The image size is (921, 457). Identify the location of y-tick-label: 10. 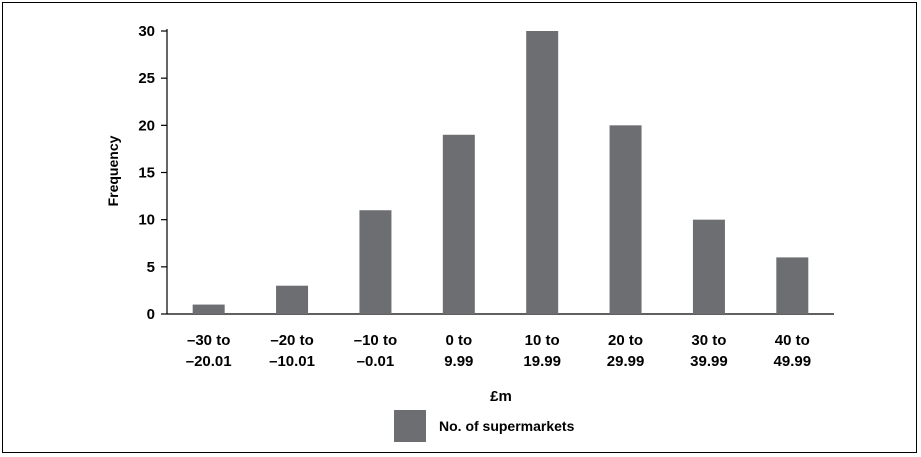
(146, 220).